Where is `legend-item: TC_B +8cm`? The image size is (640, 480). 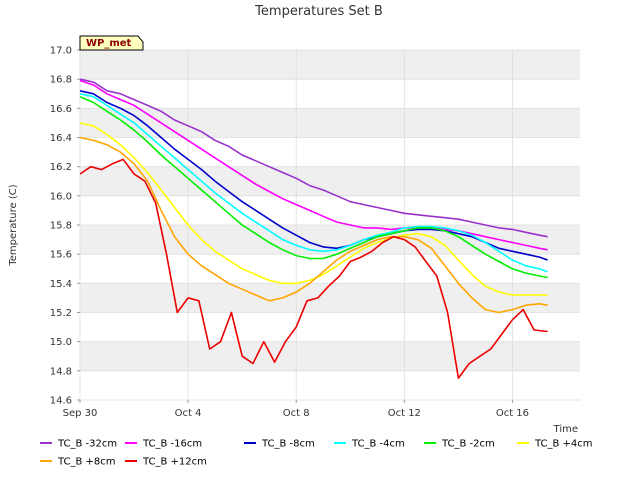
legend-item: TC_B +8cm is located at coordinates (78, 462).